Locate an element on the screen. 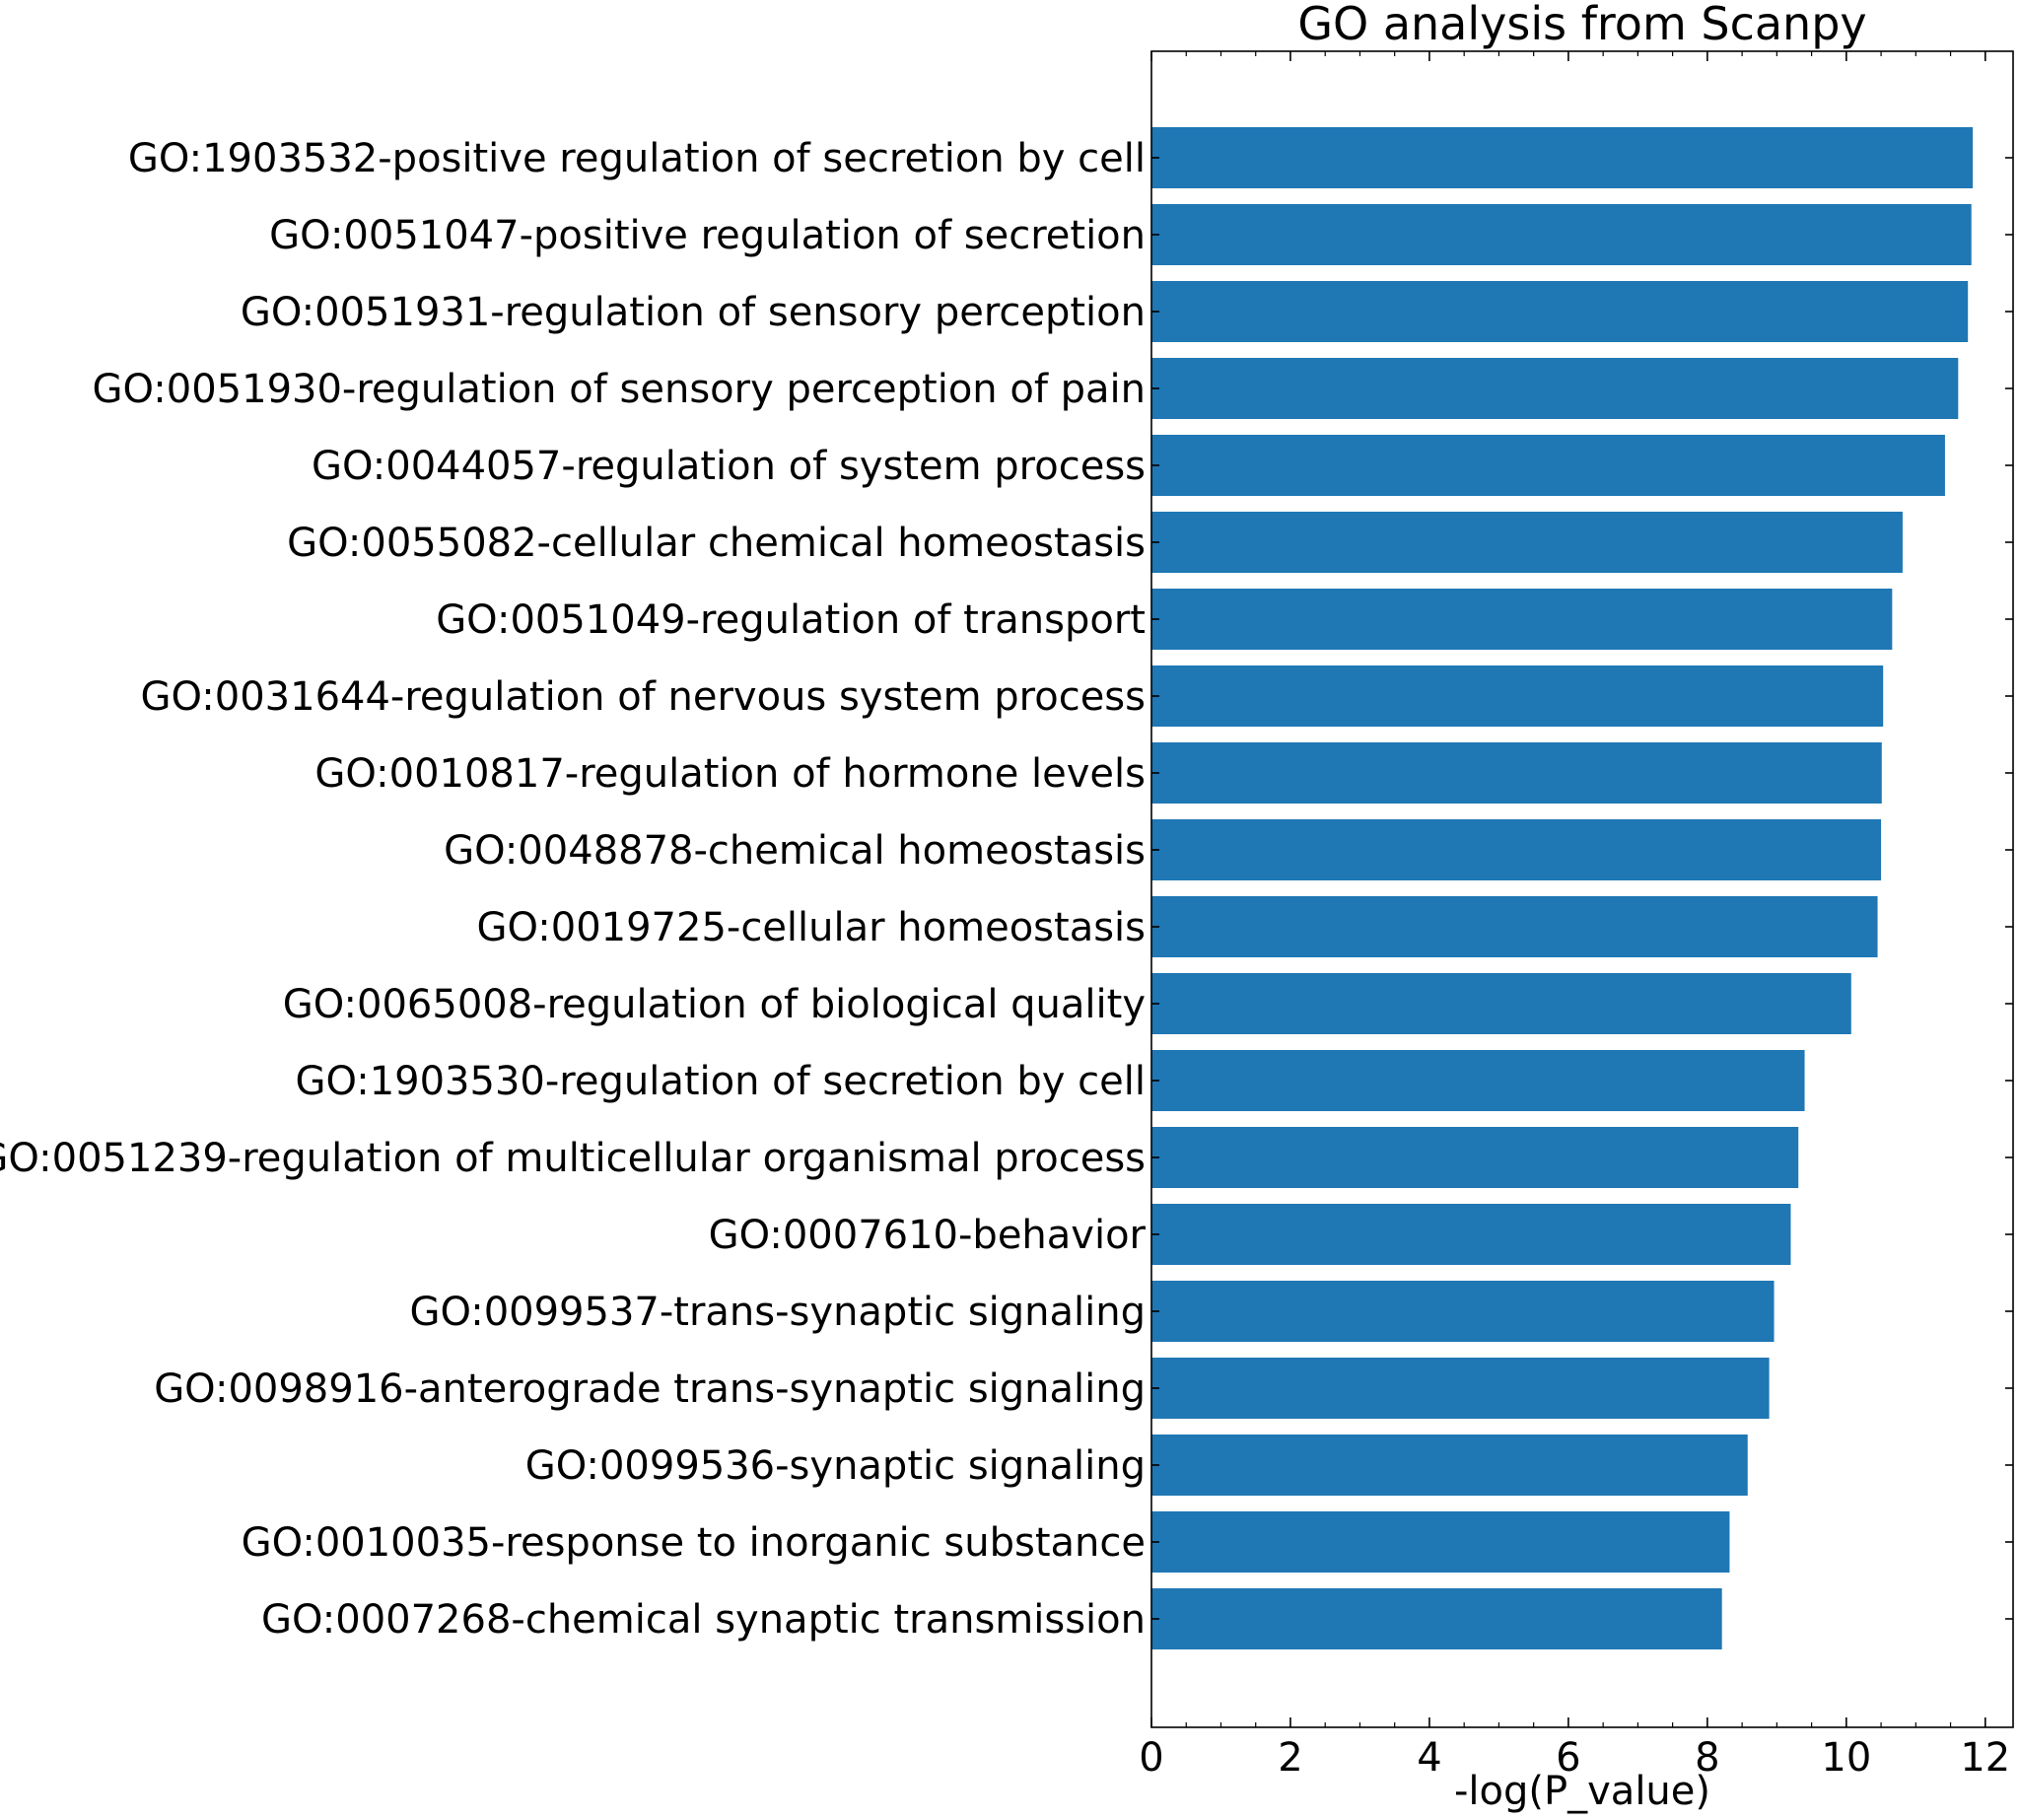 The image size is (2019, 1820). y-tick-label: GO:0044057-regulation of system process is located at coordinates (729, 466).